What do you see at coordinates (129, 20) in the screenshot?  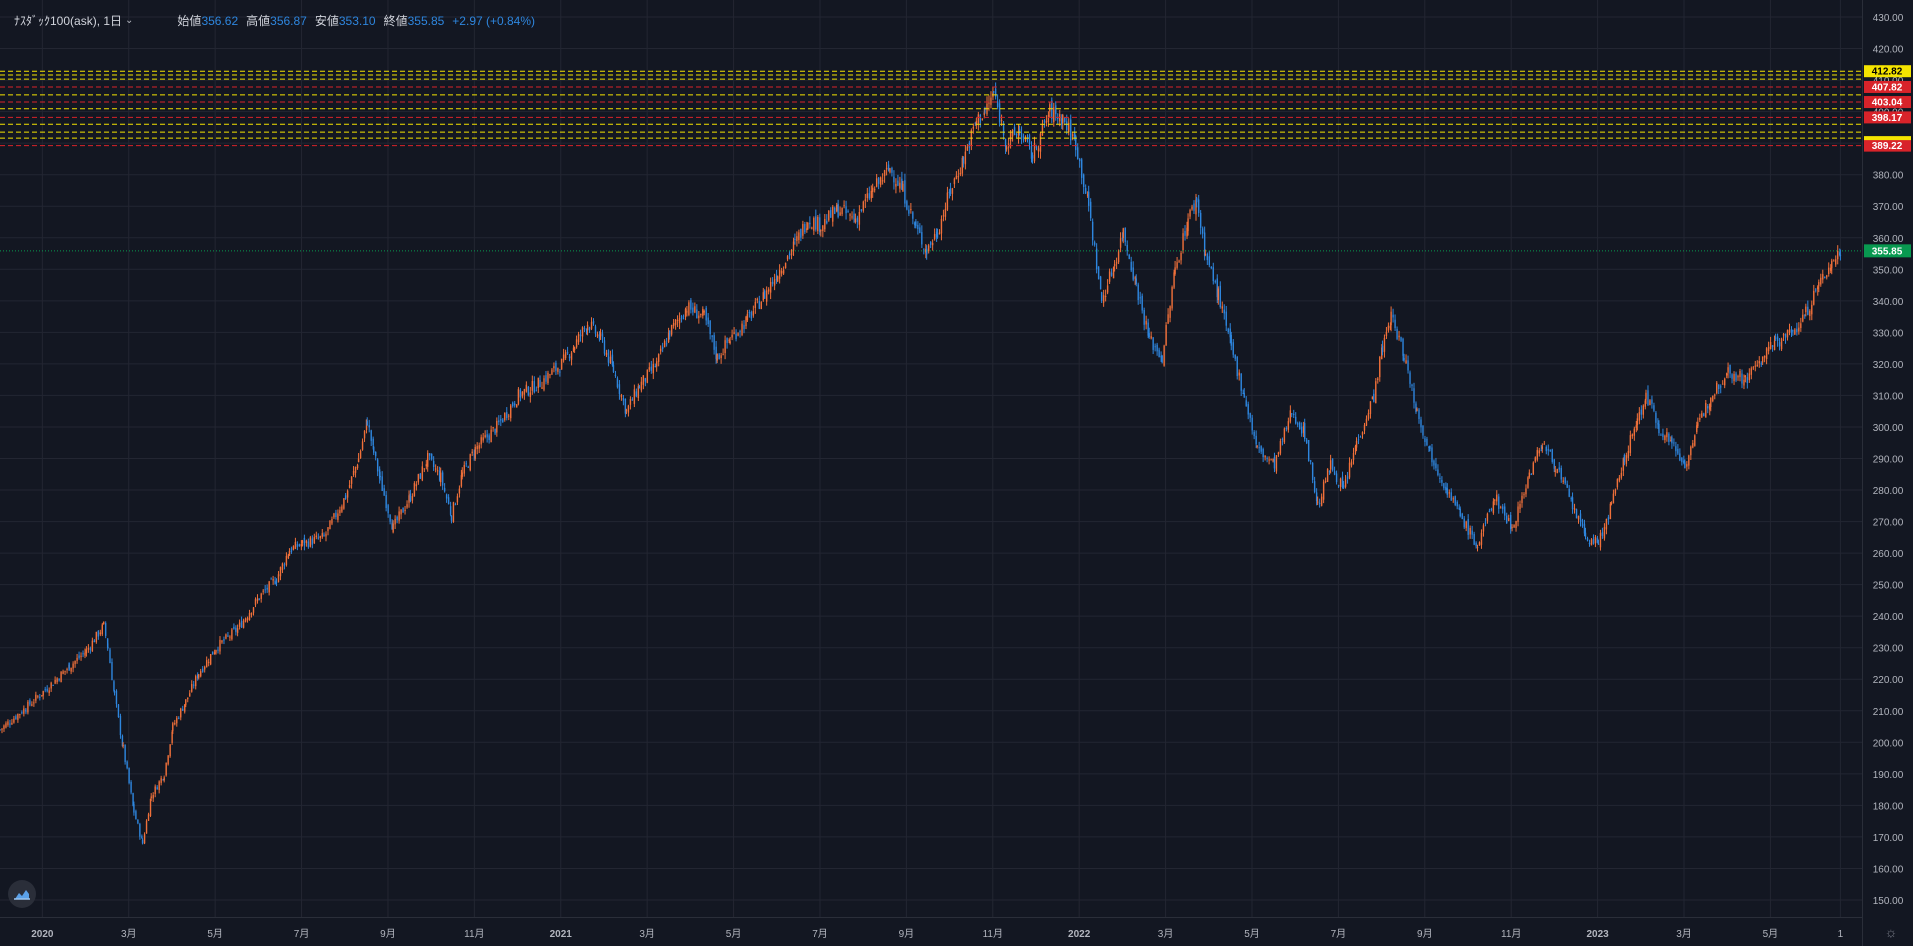 I see `chevron-down-icon: ⌄` at bounding box center [129, 20].